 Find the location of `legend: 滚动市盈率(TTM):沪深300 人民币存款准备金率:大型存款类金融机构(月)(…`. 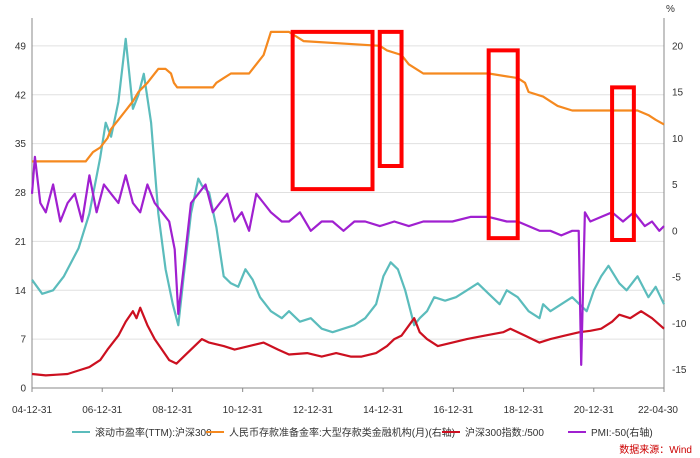

legend: 滚动市盈率(TTM):沪深300 人民币存款准备金率:大型存款类金融机构(月)(… is located at coordinates (350, 432).